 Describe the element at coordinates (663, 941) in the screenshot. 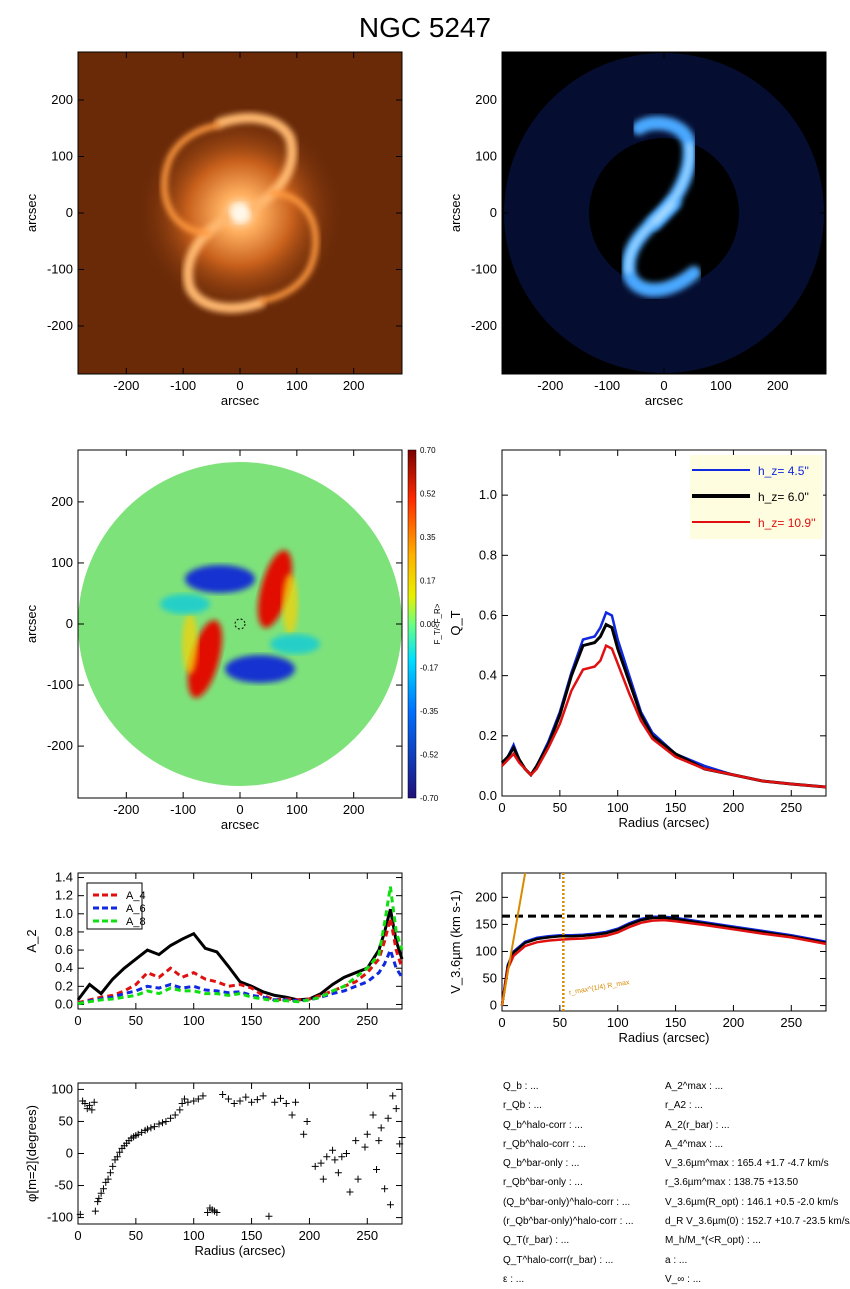

I see `velocity-chart: r_max^(1/4) R_max` at that location.